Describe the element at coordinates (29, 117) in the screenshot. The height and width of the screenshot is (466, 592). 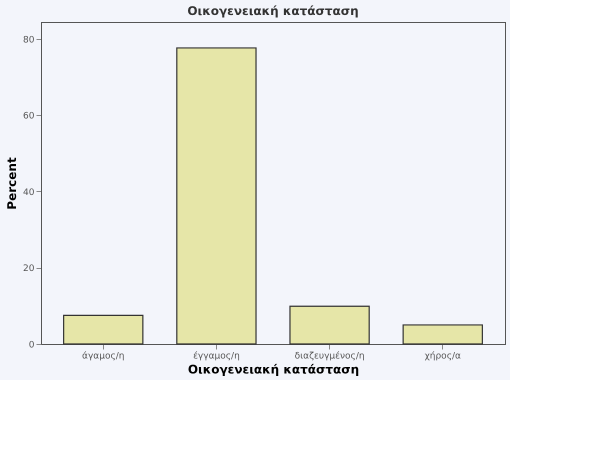
I see `y-tick-label: 60` at that location.